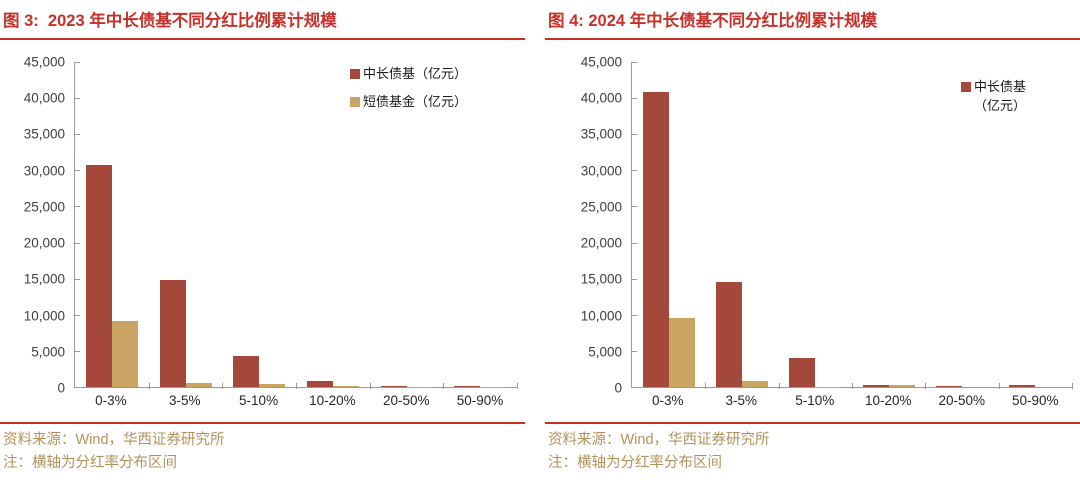  I want to click on bar-短债基金（亿元）-0-3%, so click(681, 352).